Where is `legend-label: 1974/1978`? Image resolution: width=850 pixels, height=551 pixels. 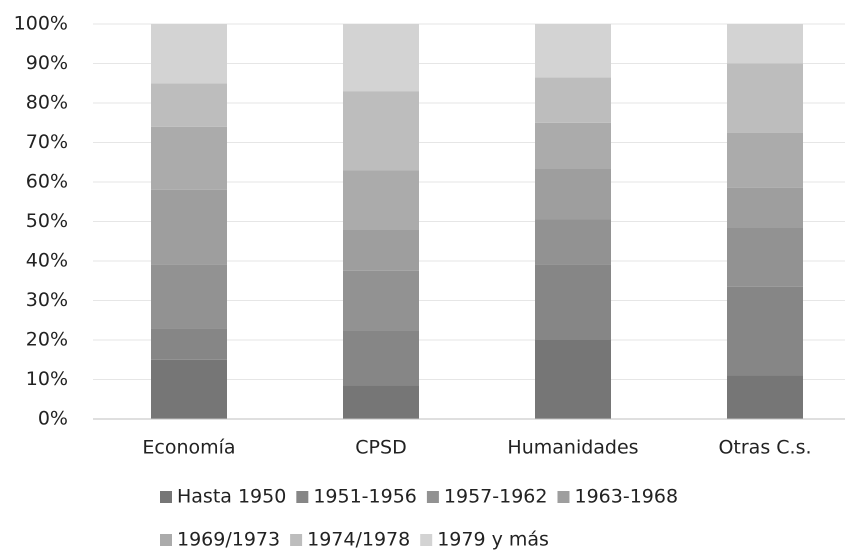
legend-label: 1974/1978 is located at coordinates (358, 540).